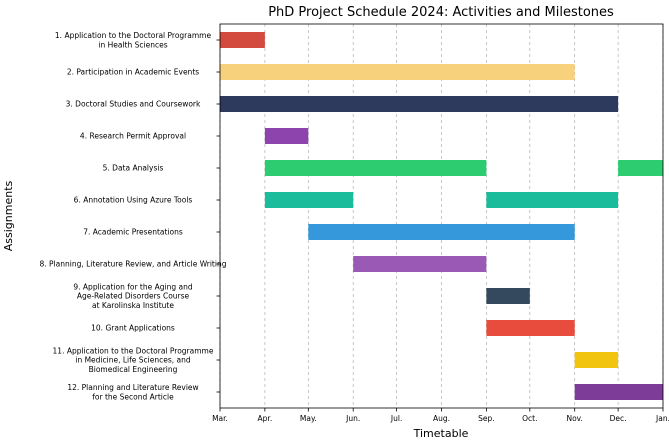  Describe the element at coordinates (529, 418) in the screenshot. I see `x-tick-label: Oct.` at that location.